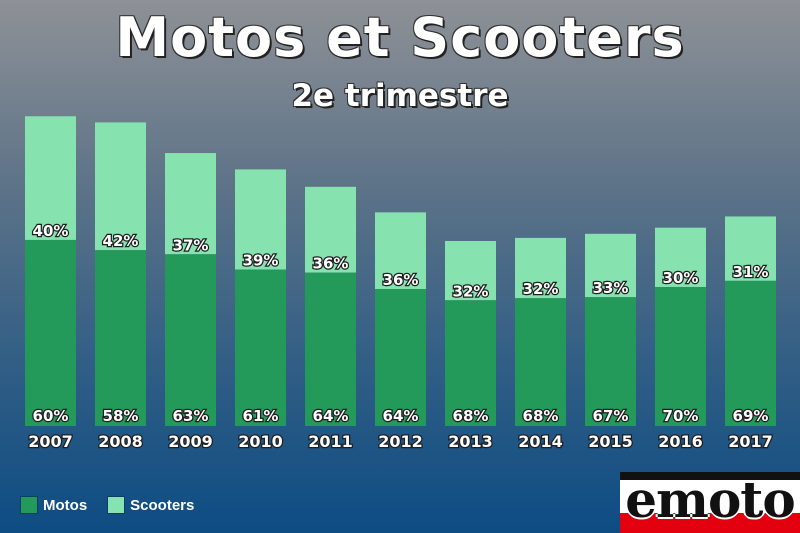  What do you see at coordinates (331, 416) in the screenshot?
I see `label-motos-2011: 64%` at bounding box center [331, 416].